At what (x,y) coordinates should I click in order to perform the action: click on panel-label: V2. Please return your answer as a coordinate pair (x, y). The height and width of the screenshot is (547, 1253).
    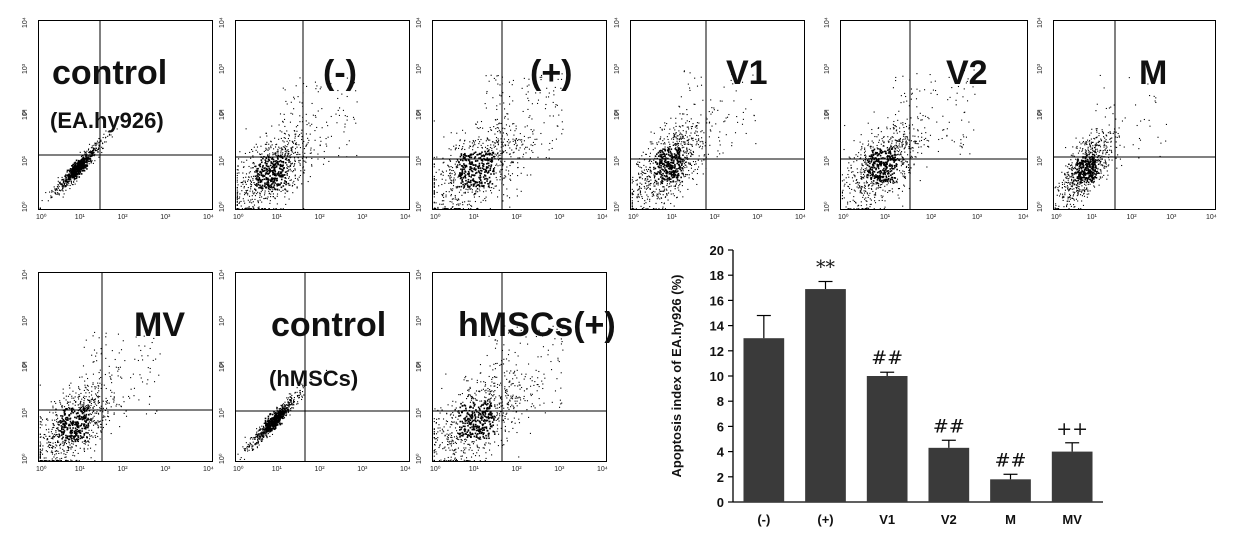
    Looking at the image, I should click on (967, 73).